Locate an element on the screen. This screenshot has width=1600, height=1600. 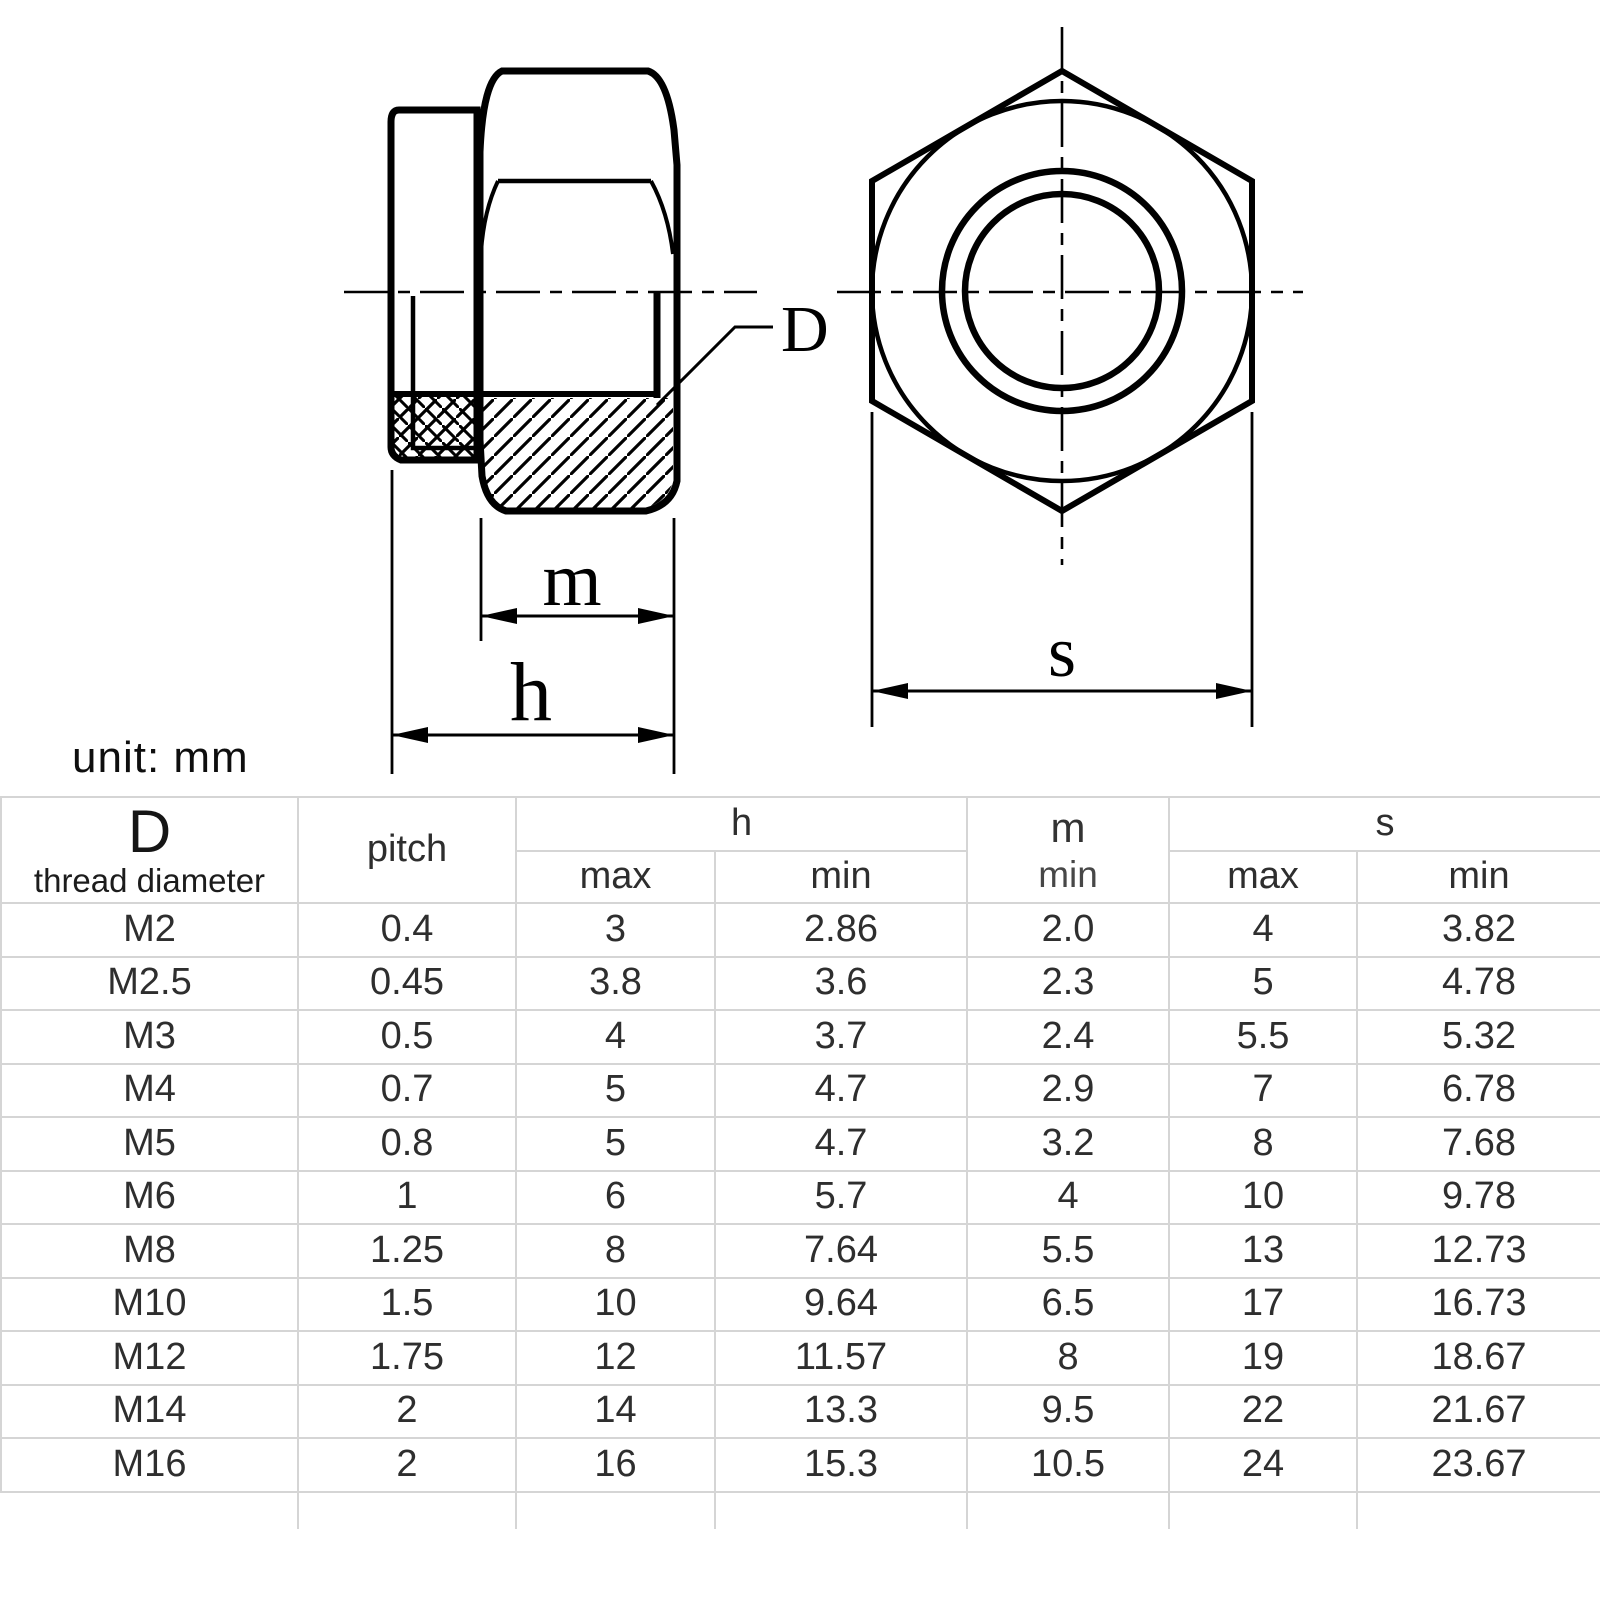
thread-diameter-label: D is located at coordinates (805, 329).